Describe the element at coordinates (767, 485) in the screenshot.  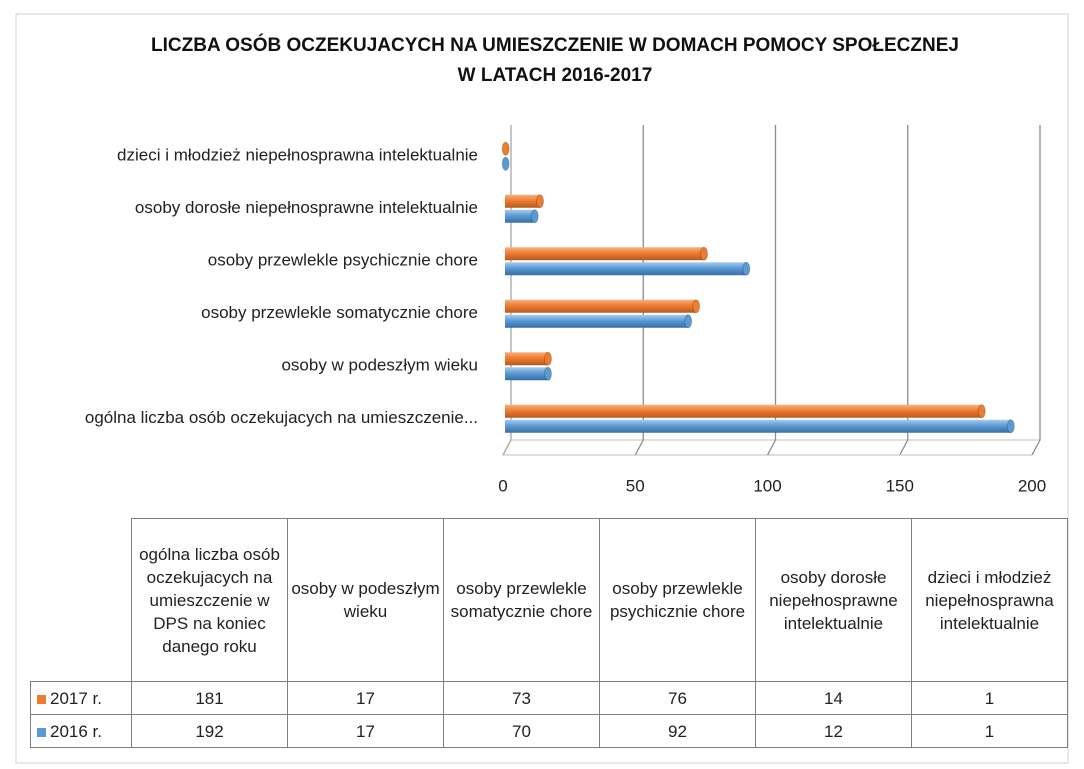
I see `x-tick-label: 100` at that location.